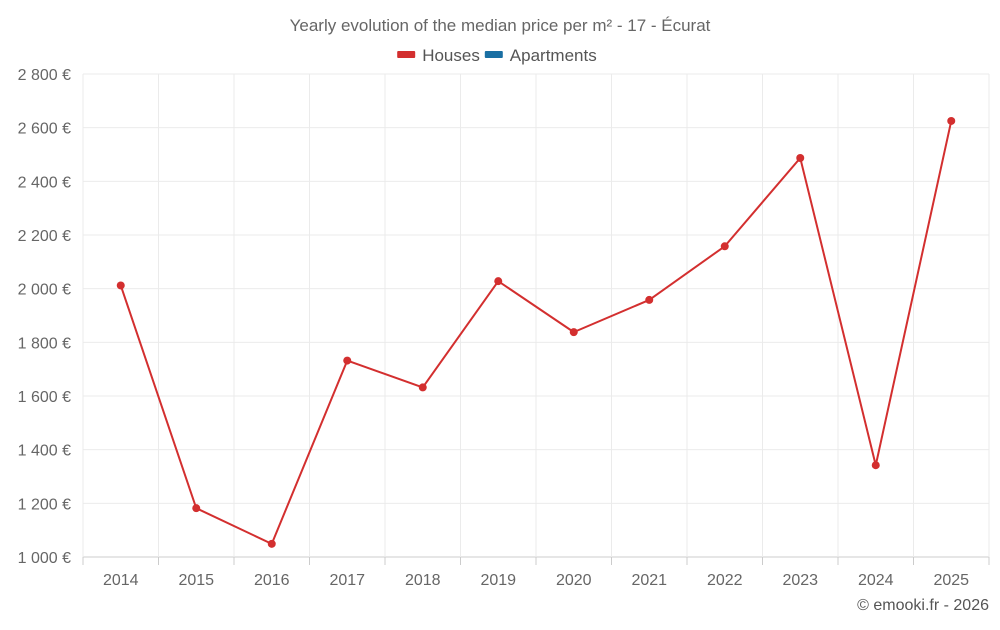 This screenshot has width=1000, height=630. Describe the element at coordinates (923, 605) in the screenshot. I see `credit-text: © emooki.fr - 2026` at that location.